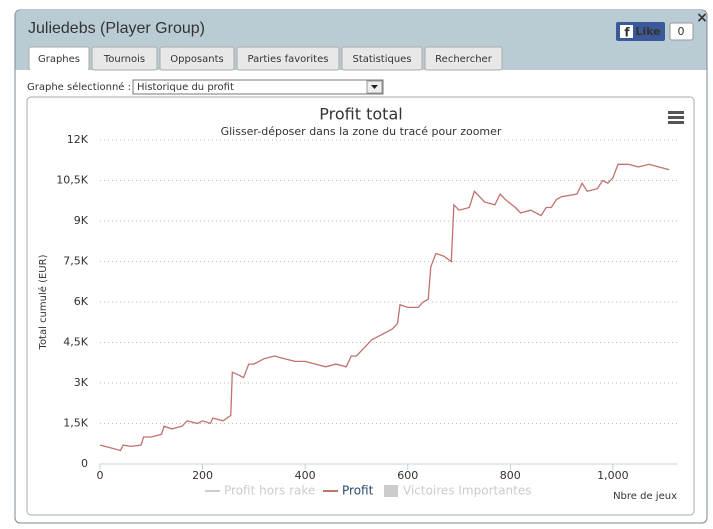  I want to click on fb-letter: f, so click(627, 33).